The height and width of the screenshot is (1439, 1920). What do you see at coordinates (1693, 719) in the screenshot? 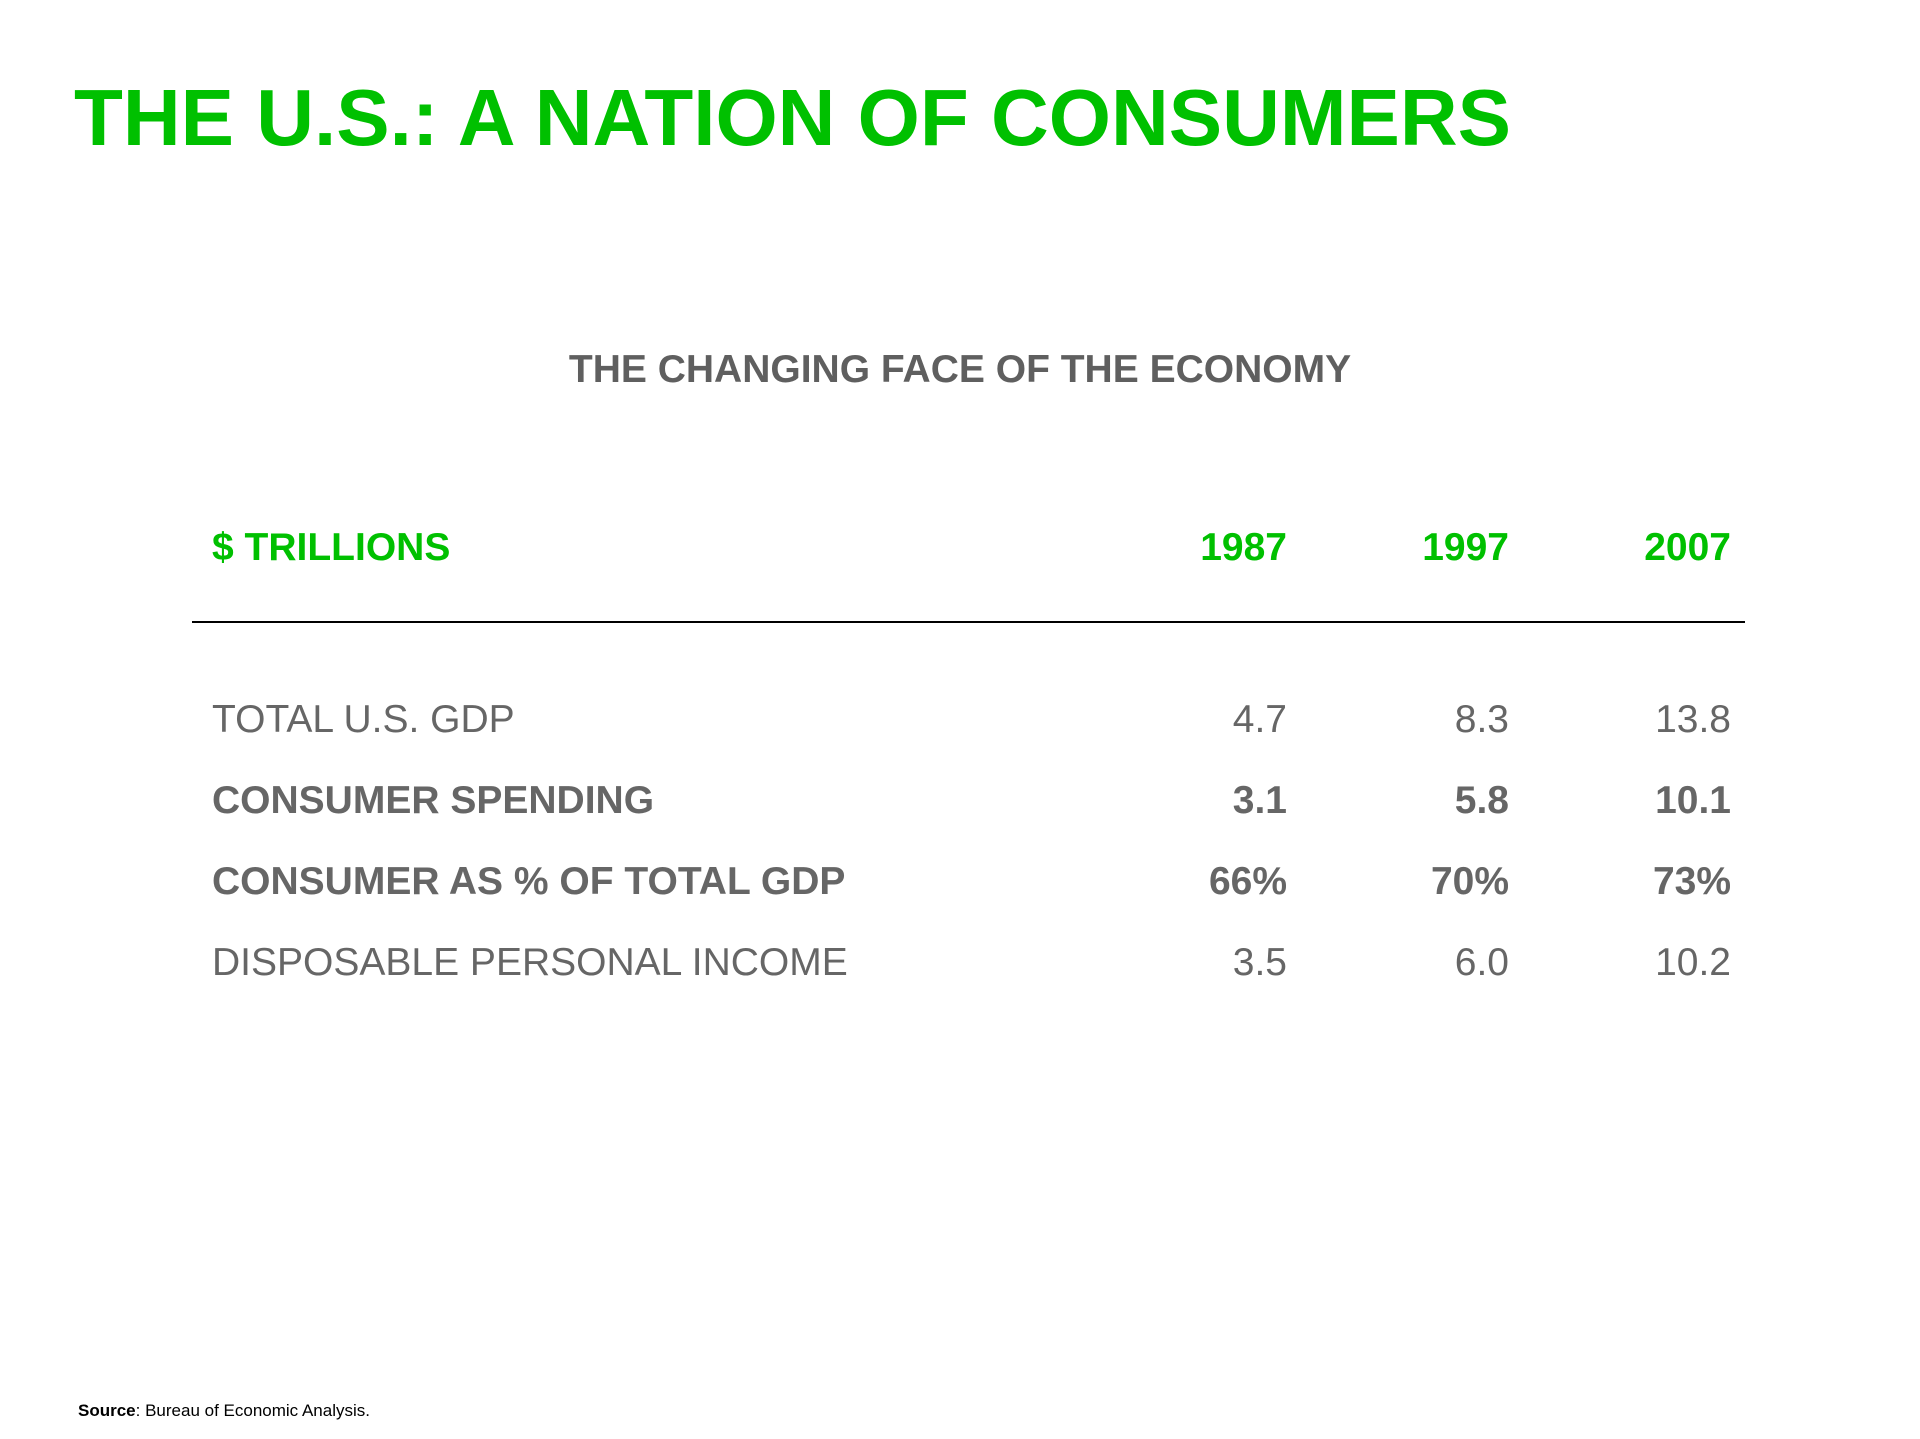
I see `cell-2007: 13.8` at bounding box center [1693, 719].